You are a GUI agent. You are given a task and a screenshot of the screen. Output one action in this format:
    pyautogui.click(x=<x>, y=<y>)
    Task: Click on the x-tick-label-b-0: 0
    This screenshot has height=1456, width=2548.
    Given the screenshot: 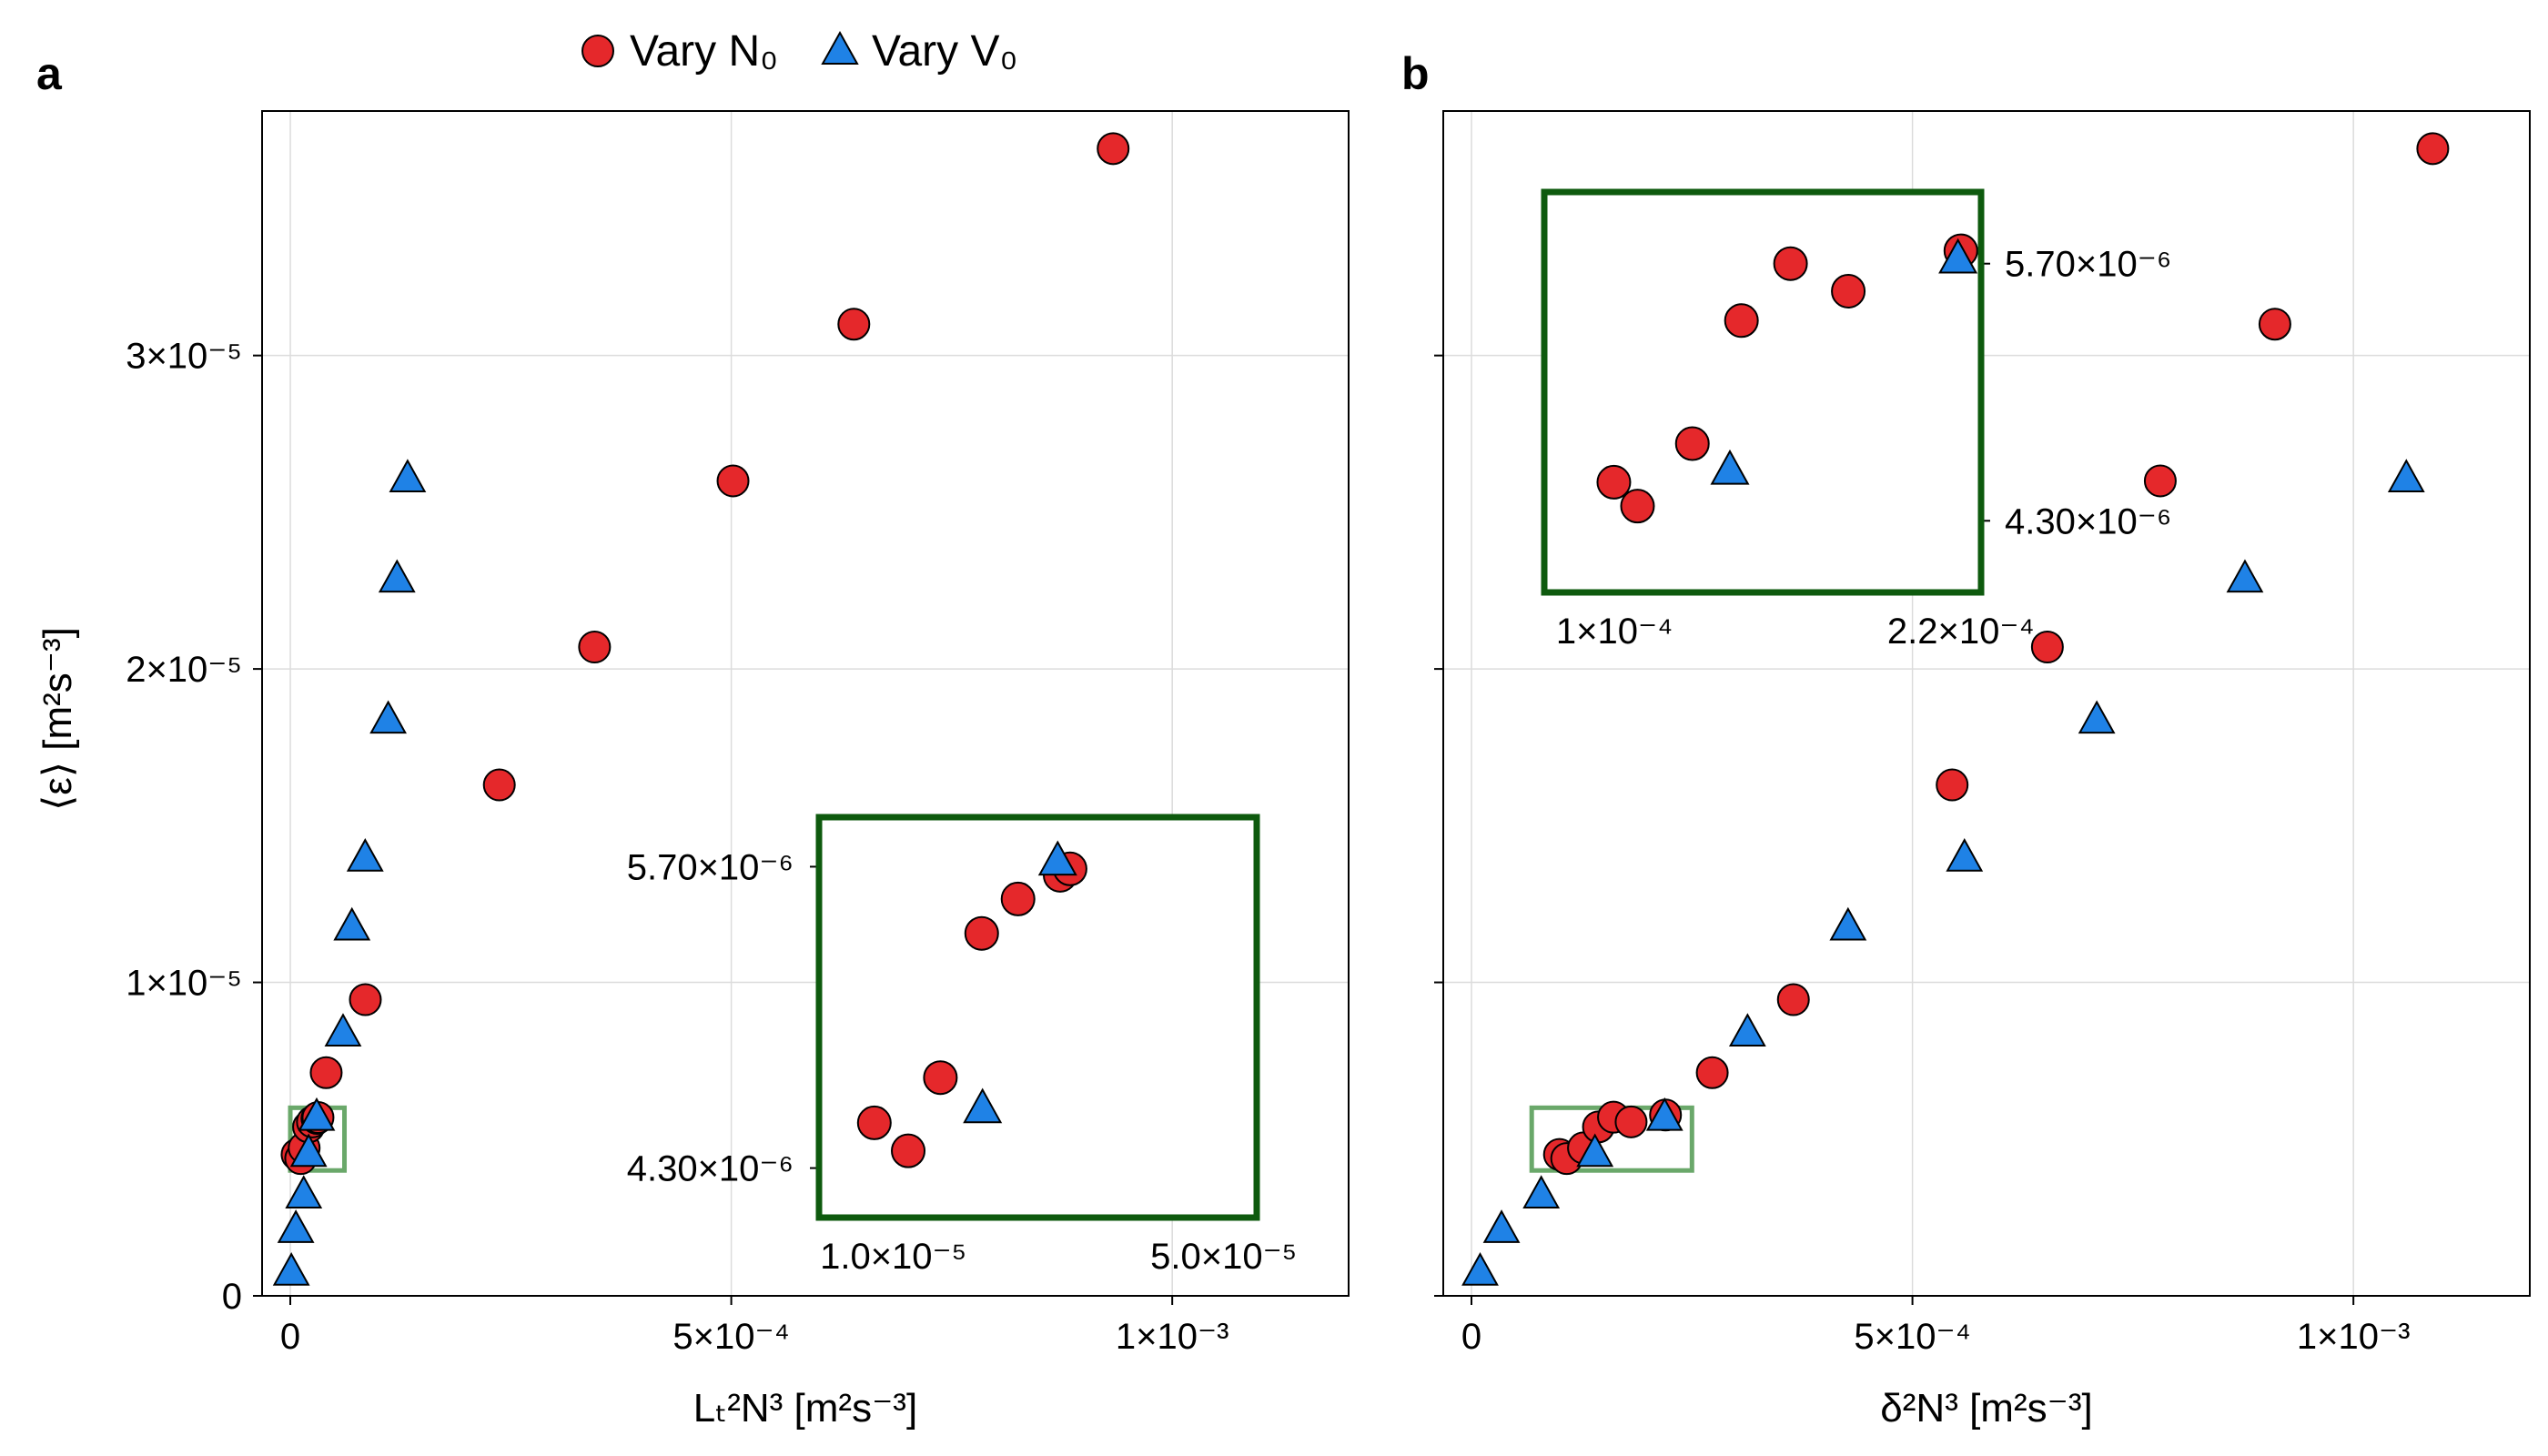 What is the action you would take?
    pyautogui.click(x=1471, y=1337)
    